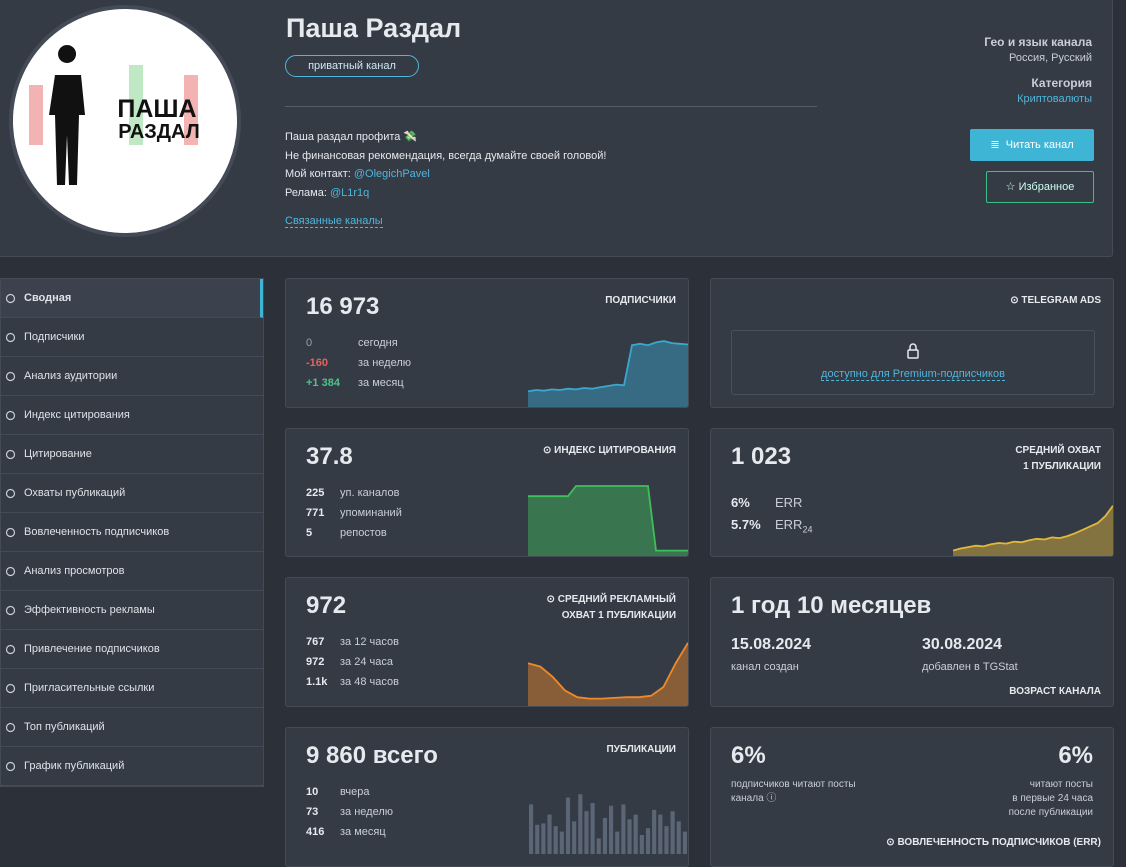 The width and height of the screenshot is (1126, 867). What do you see at coordinates (1054, 99) in the screenshot?
I see `category: Криптовалюты` at bounding box center [1054, 99].